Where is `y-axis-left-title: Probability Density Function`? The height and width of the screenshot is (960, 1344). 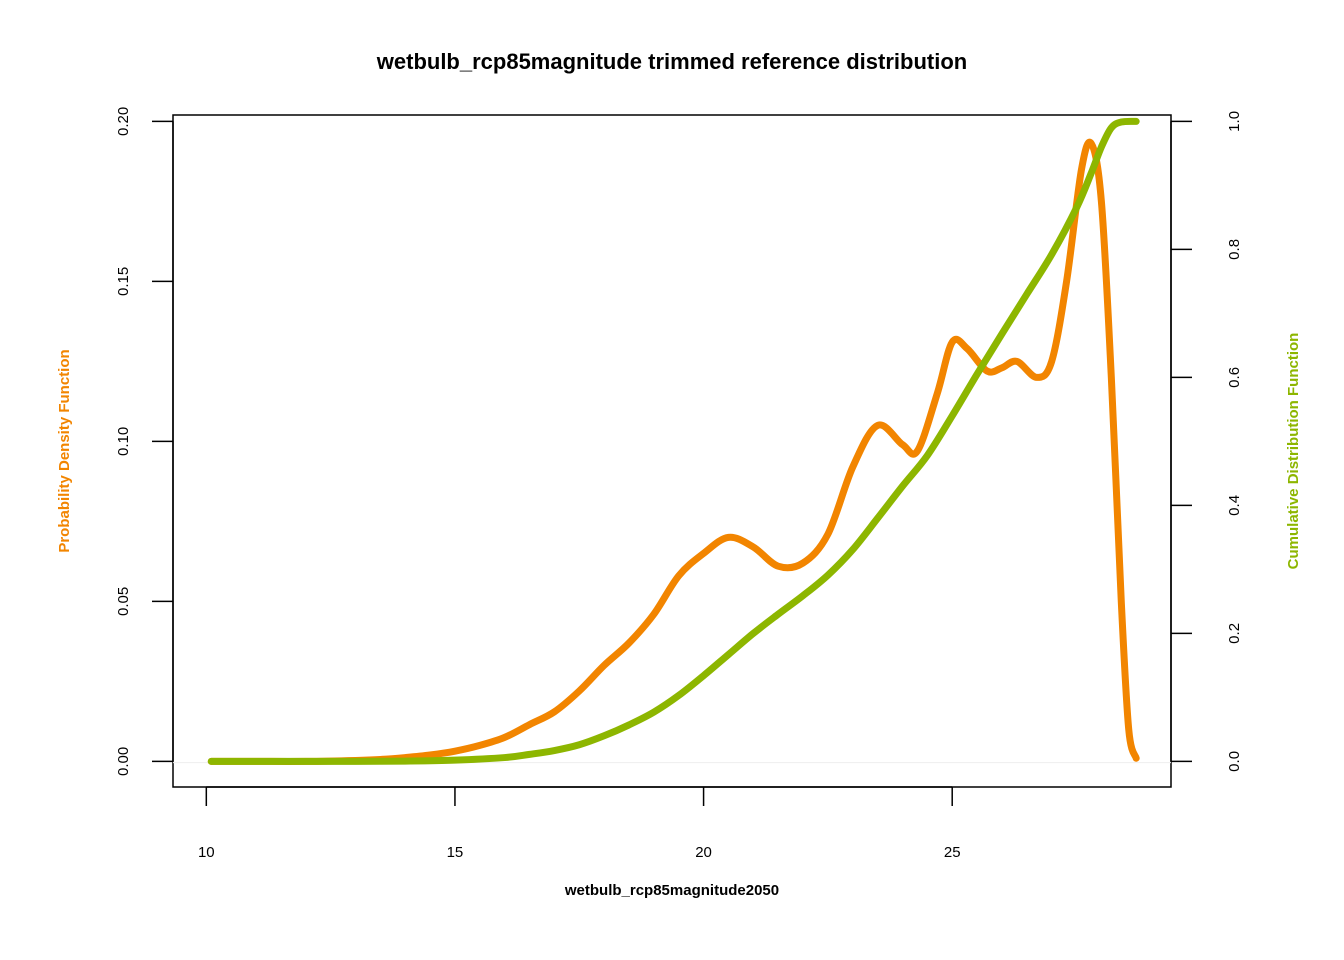 y-axis-left-title: Probability Density Function is located at coordinates (64, 450).